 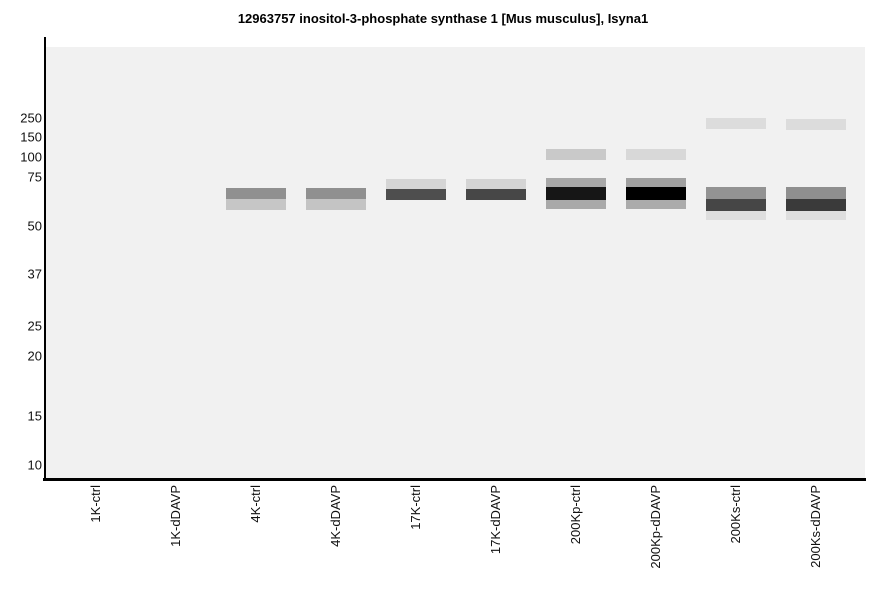 I want to click on y-tick-label: 75, so click(x=34, y=177).